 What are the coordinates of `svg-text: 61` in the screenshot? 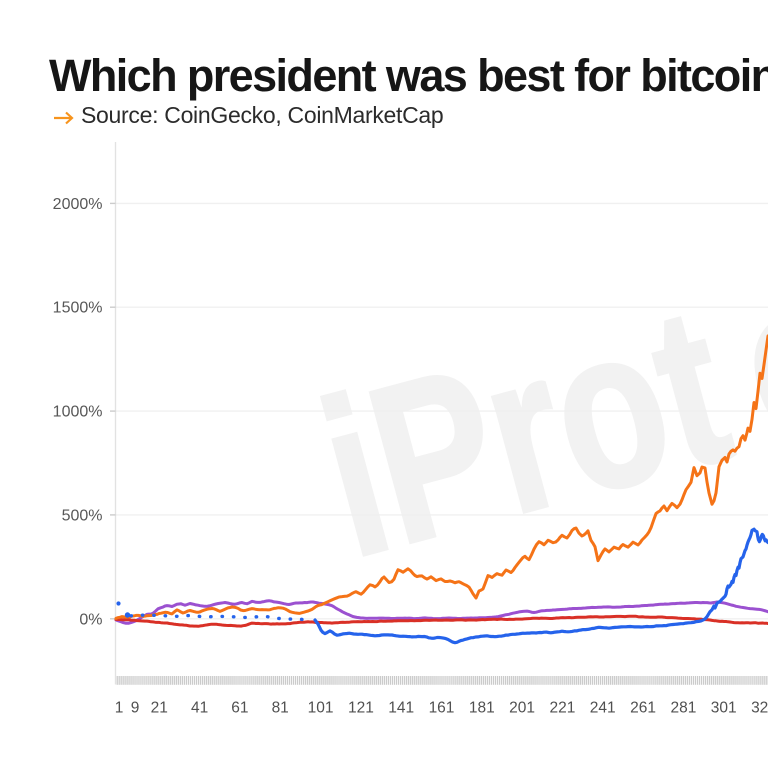 It's located at (239, 708).